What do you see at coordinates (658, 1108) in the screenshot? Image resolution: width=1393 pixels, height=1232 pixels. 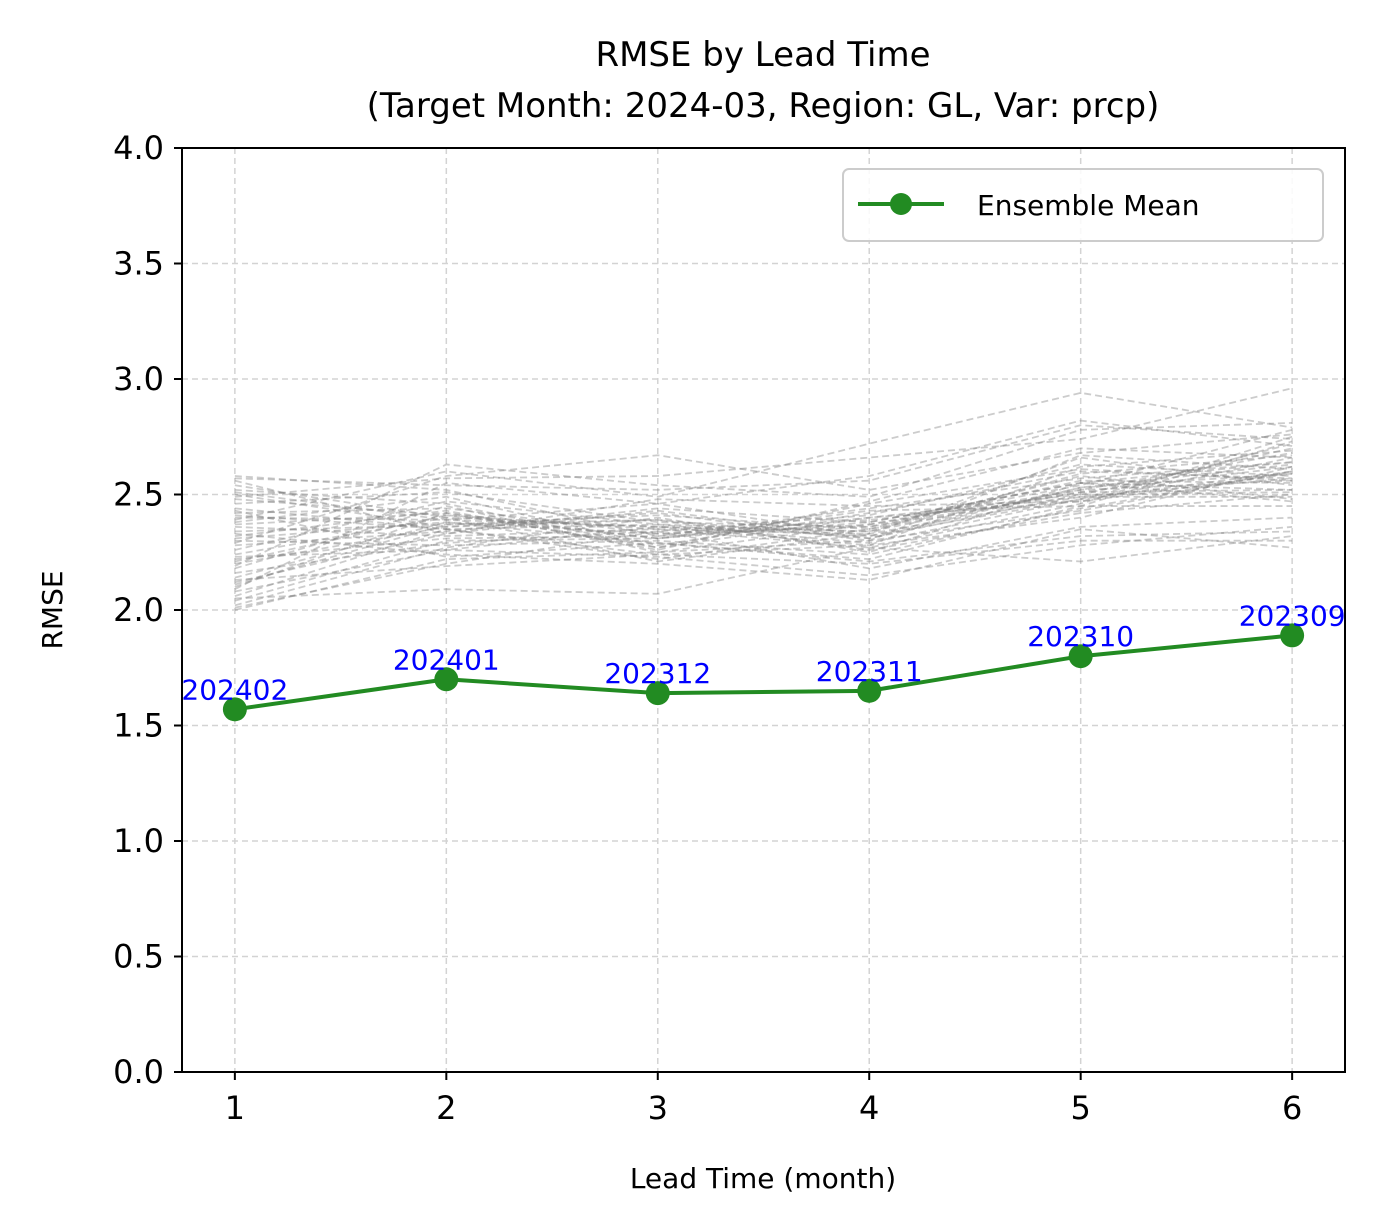 I see `x-tick-label: 3` at bounding box center [658, 1108].